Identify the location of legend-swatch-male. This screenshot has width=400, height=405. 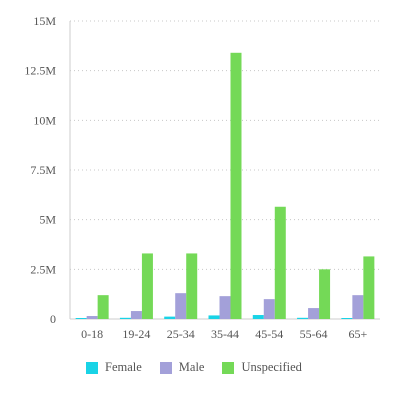
(165, 367).